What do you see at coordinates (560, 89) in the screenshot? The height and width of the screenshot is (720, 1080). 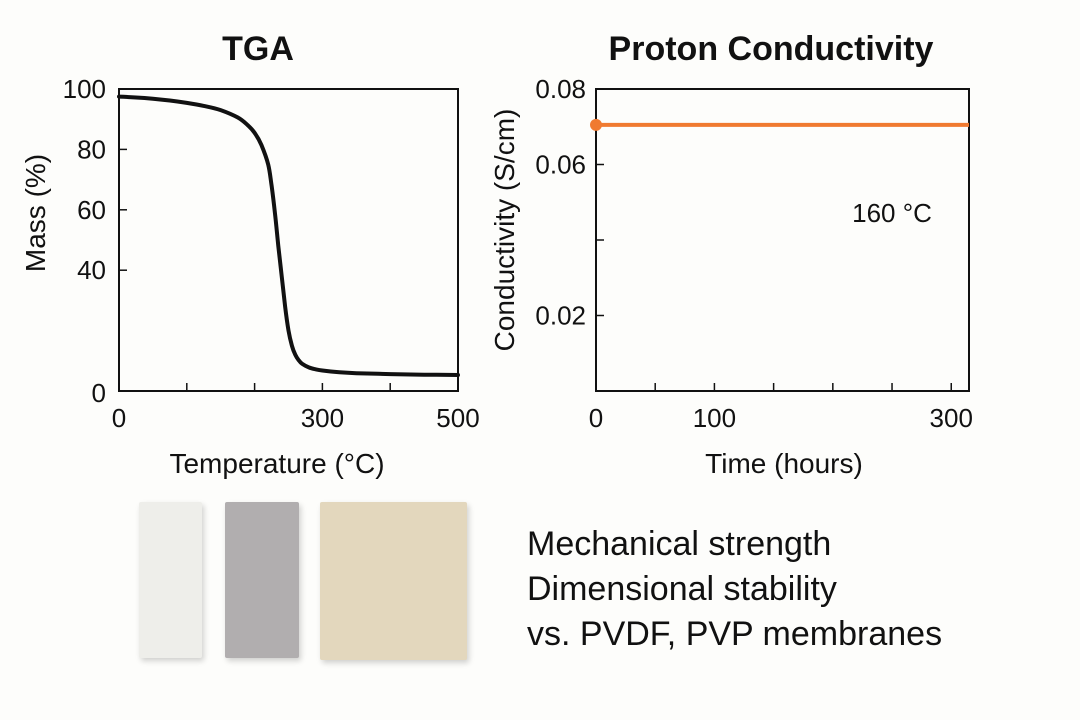 I see `pc-ytick-label: 0.08` at bounding box center [560, 89].